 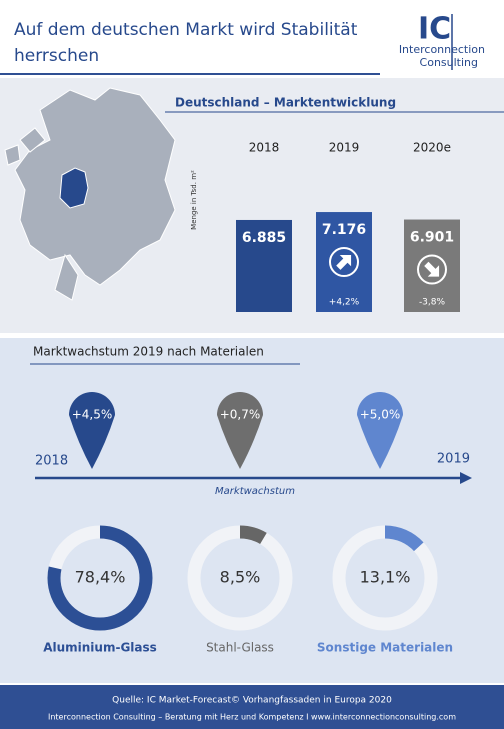 I want to click on timeline-end: 2019, so click(x=453, y=459).